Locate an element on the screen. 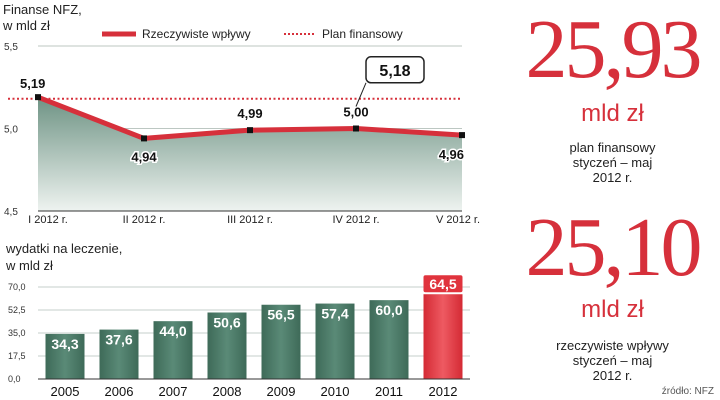 The image size is (720, 400). x-tick-label: I 2012 r. is located at coordinates (48, 220).